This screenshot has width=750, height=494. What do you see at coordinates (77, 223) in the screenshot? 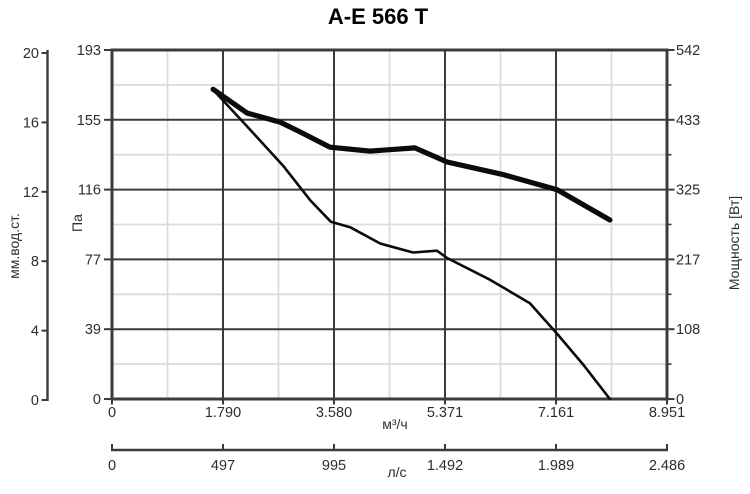
I see `pa-axis-label: Па` at bounding box center [77, 223].